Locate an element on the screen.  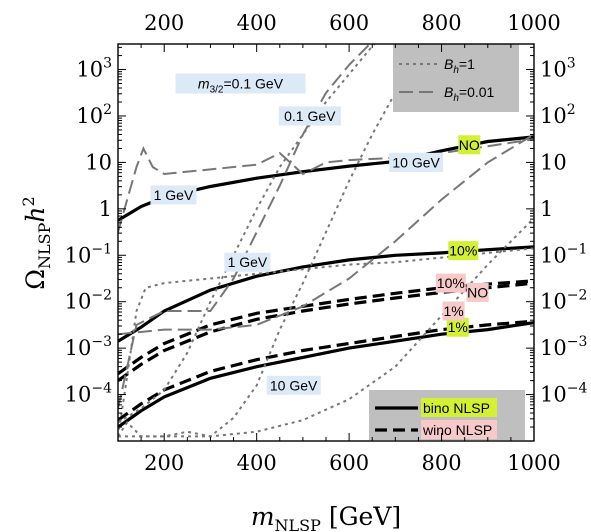
y-tick-label-right: 10⁻¹ is located at coordinates (88, 254).